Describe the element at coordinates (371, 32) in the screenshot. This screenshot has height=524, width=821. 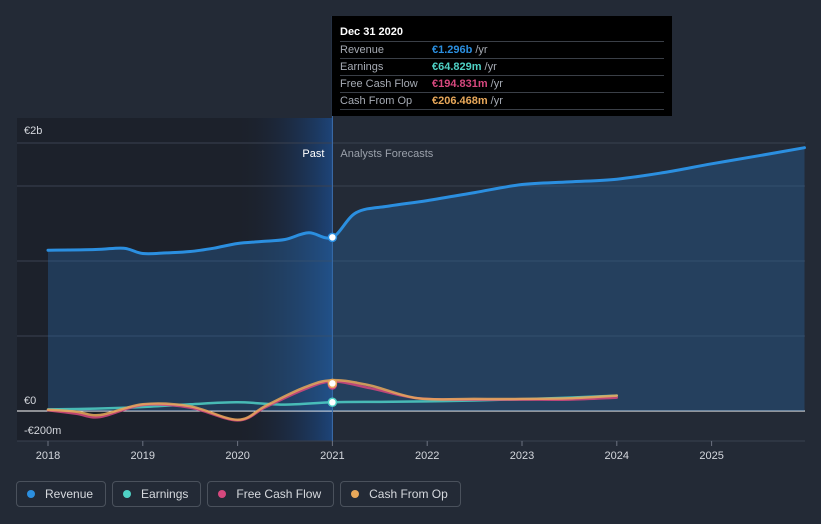
I see `tooltip-title: Dec 31 2020` at that location.